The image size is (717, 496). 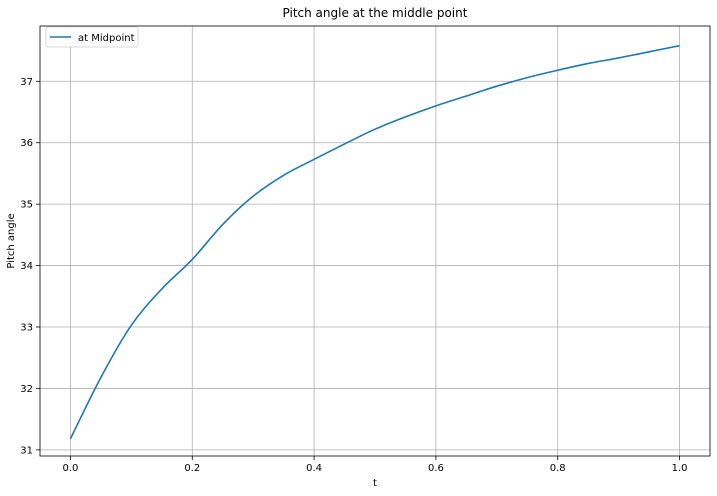 I want to click on legend-box, so click(x=92, y=37).